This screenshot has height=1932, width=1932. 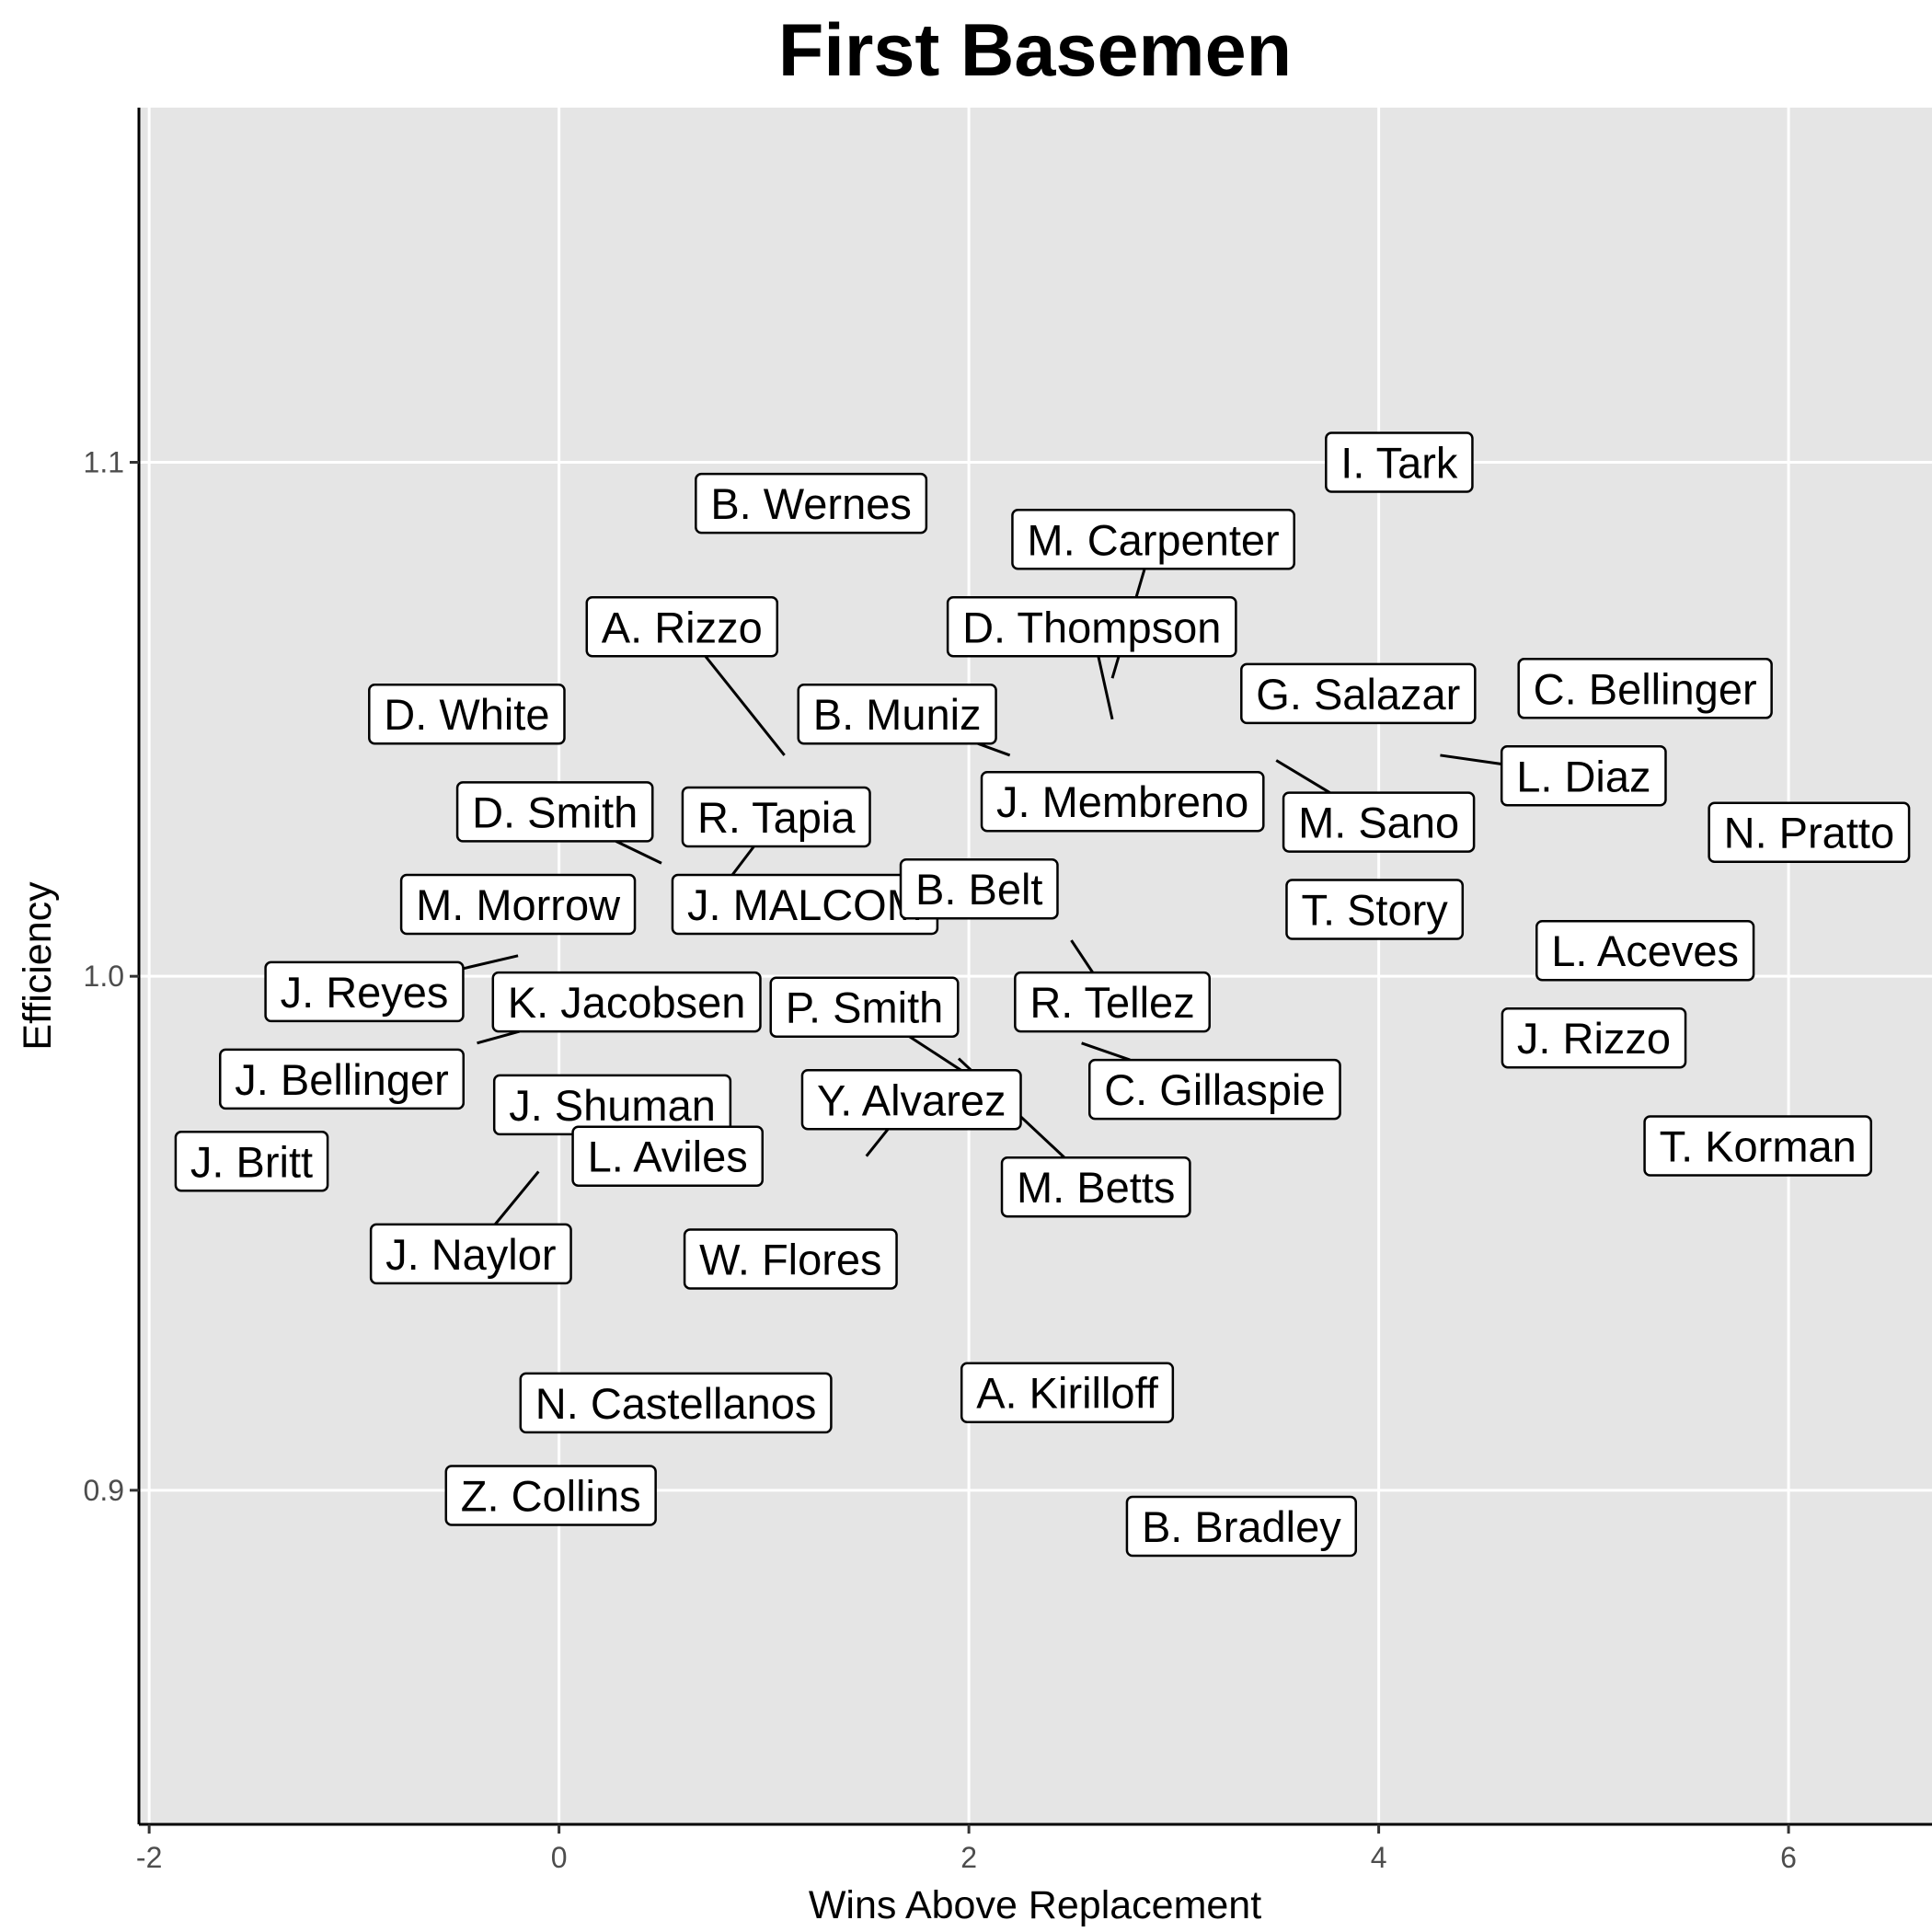 I want to click on point-label-group: G. Salazar, so click(x=1358, y=693).